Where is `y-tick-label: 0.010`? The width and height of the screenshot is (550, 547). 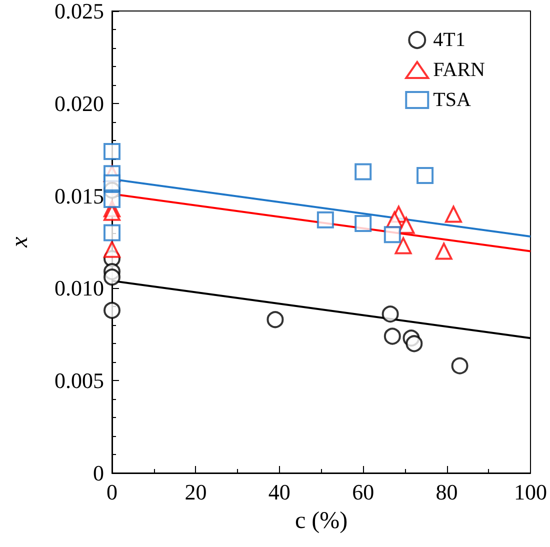
y-tick-label: 0.010 is located at coordinates (79, 288).